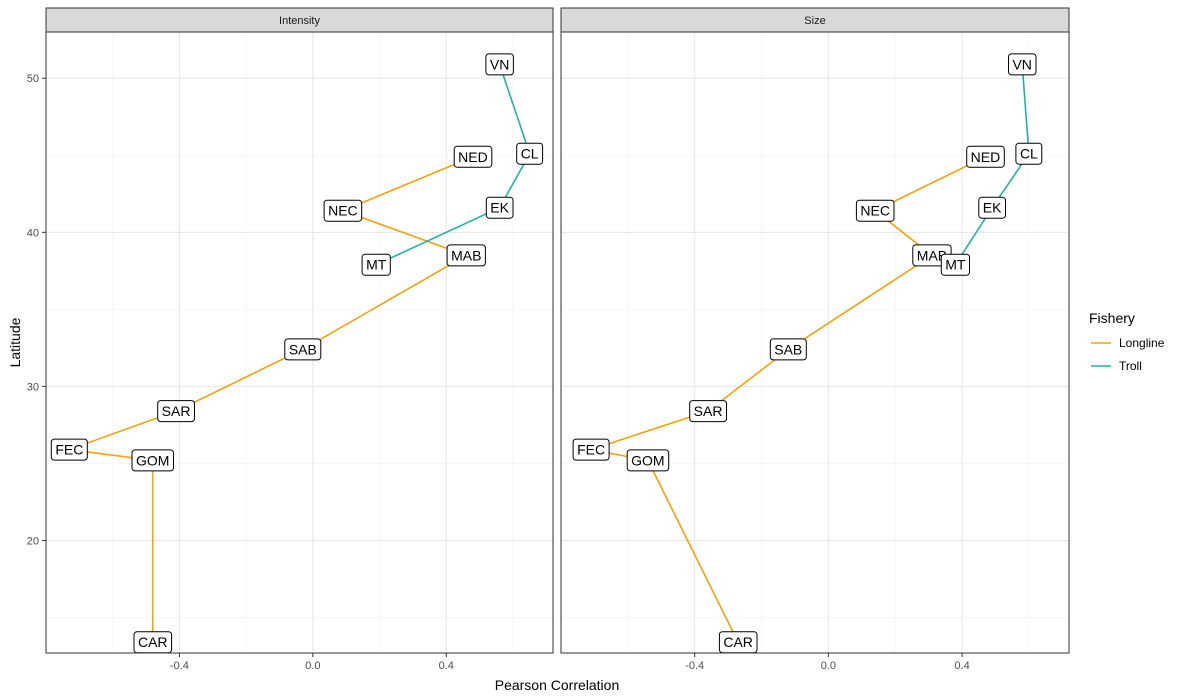 Image resolution: width=1183 pixels, height=700 pixels. I want to click on point-label-text: VN, so click(499, 64).